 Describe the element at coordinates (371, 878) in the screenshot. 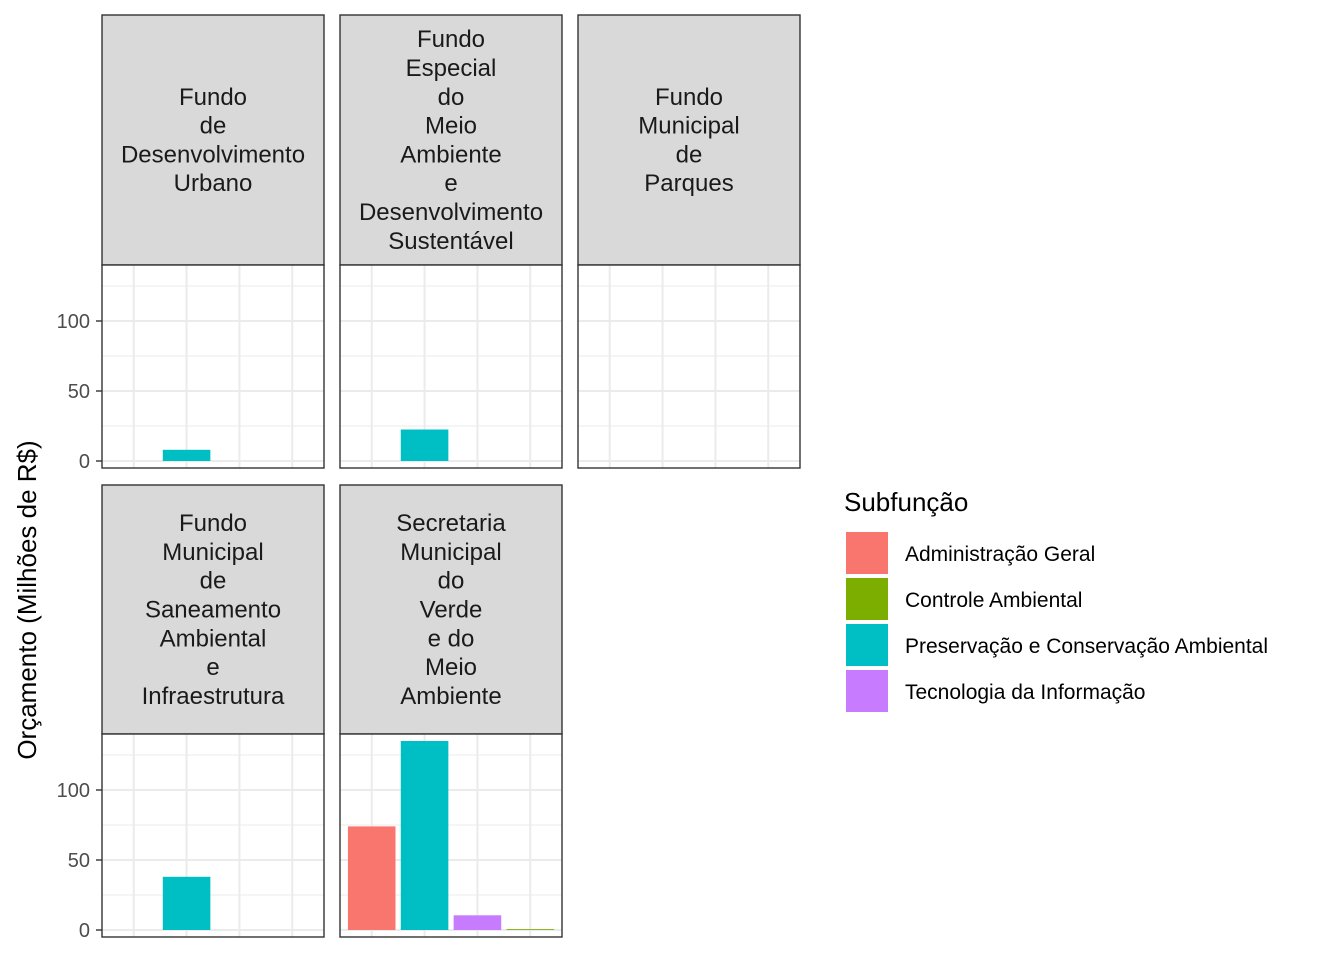

I see `bar-administra-o-geral` at that location.